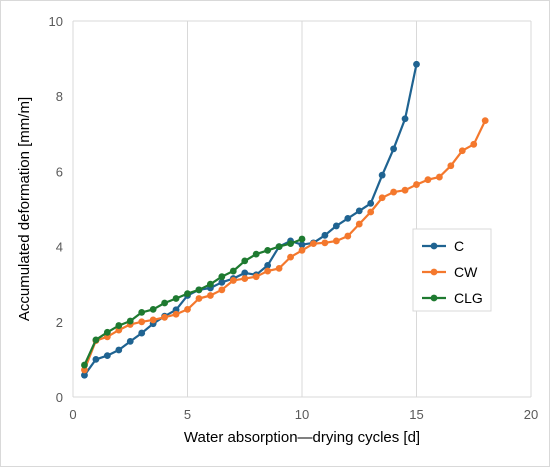 The height and width of the screenshot is (471, 550). I want to click on legend-item-cw: CW, so click(450, 272).